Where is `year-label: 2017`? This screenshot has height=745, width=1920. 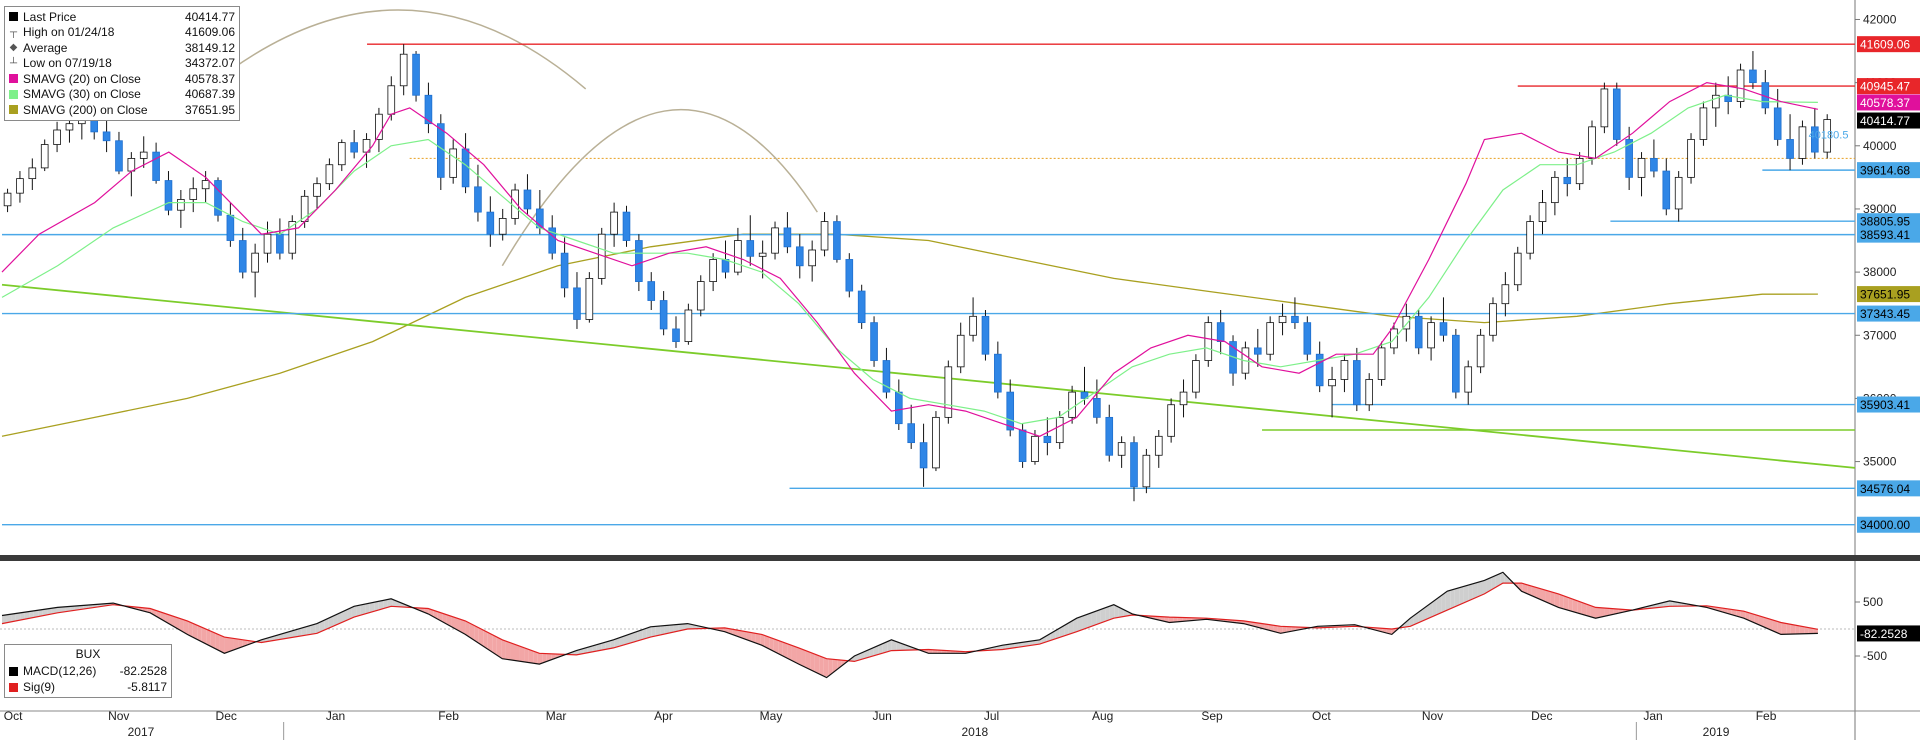
year-label: 2017 is located at coordinates (141, 732).